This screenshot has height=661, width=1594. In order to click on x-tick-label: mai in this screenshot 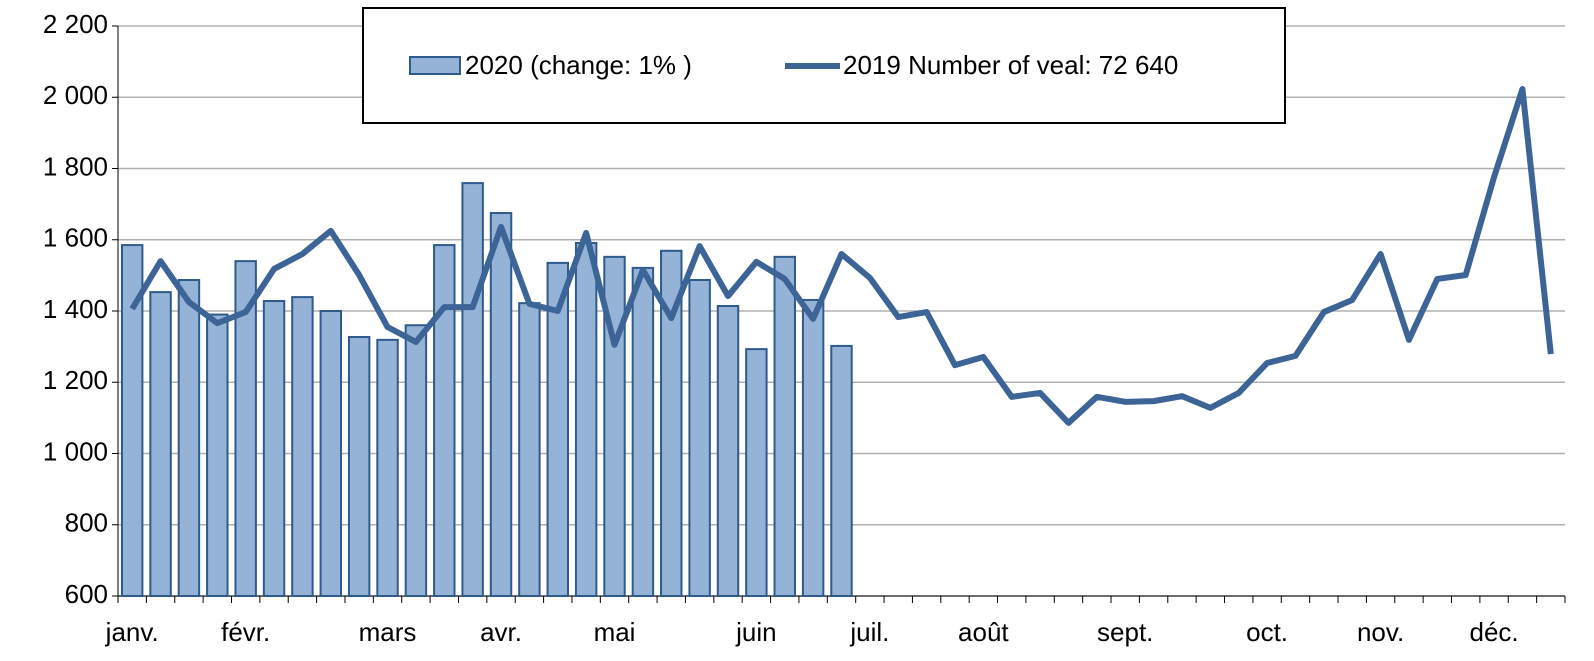, I will do `click(615, 632)`.